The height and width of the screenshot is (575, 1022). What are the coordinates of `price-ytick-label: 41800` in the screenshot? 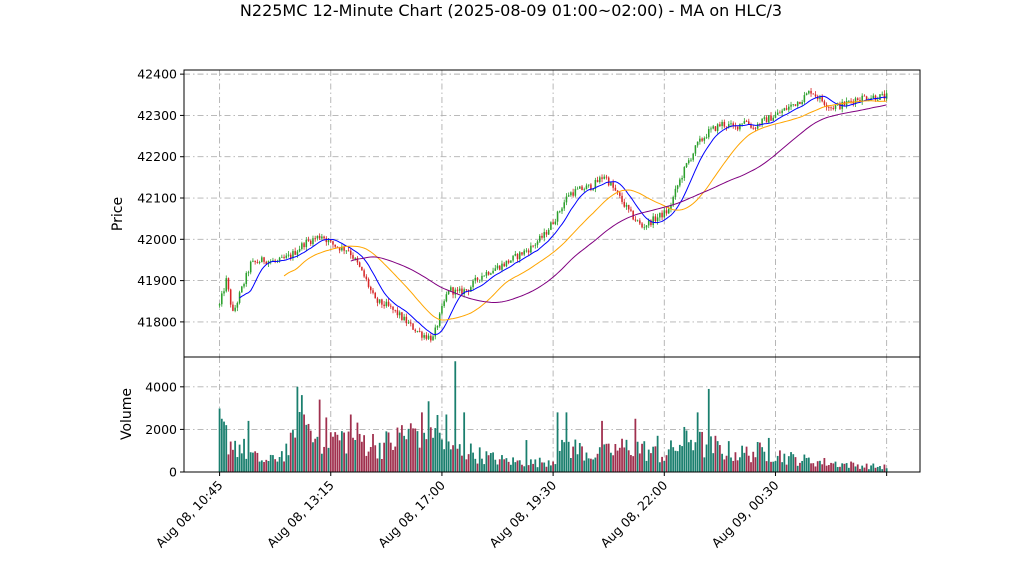 It's located at (157, 321).